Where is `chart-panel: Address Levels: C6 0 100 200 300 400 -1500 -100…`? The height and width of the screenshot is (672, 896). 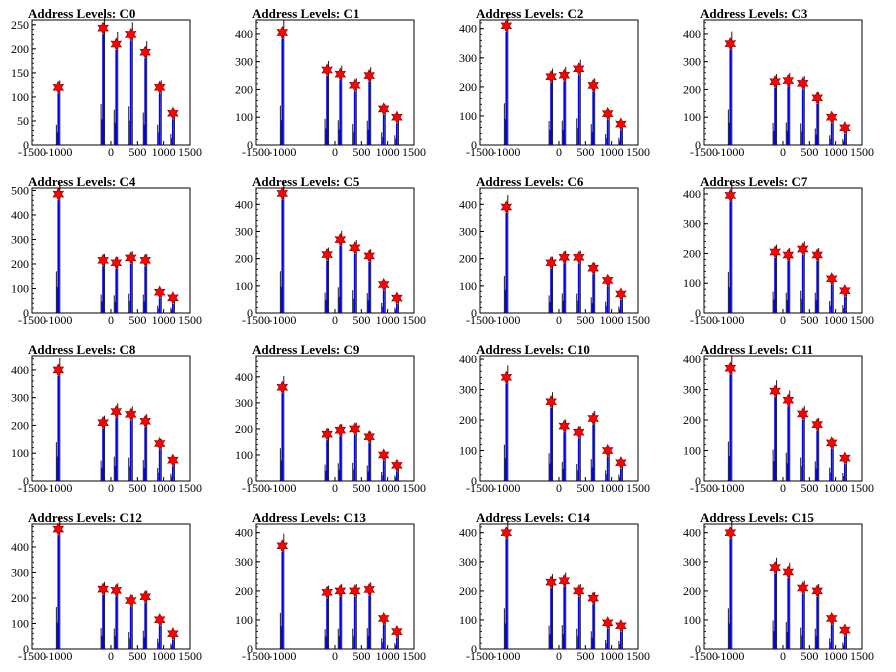
chart-panel: Address Levels: C6 0 100 200 300 400 -1500 -100… is located at coordinates (560, 252).